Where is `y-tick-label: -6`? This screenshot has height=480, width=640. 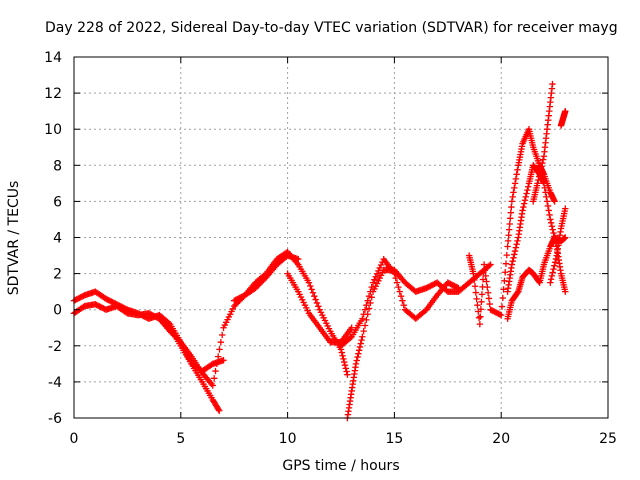 y-tick-label: -6 is located at coordinates (55, 419).